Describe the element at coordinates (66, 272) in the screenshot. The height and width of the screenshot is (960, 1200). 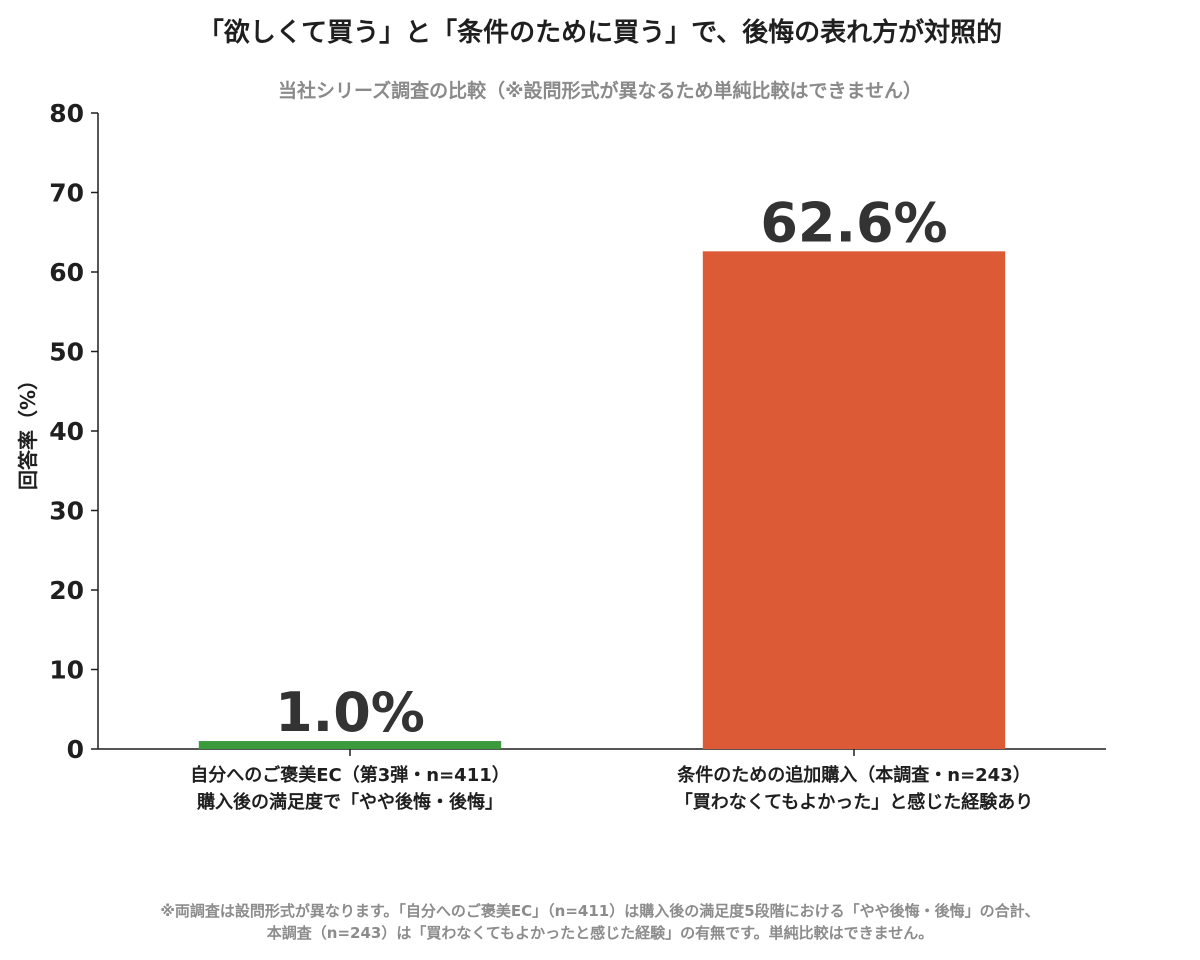
I see `y-tick-label: 60` at that location.